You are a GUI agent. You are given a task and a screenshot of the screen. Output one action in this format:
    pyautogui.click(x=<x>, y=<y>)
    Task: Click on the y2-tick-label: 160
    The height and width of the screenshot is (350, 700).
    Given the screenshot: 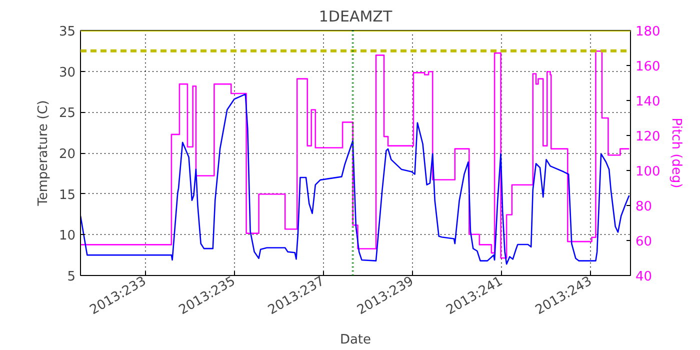 What is the action you would take?
    pyautogui.click(x=648, y=67)
    